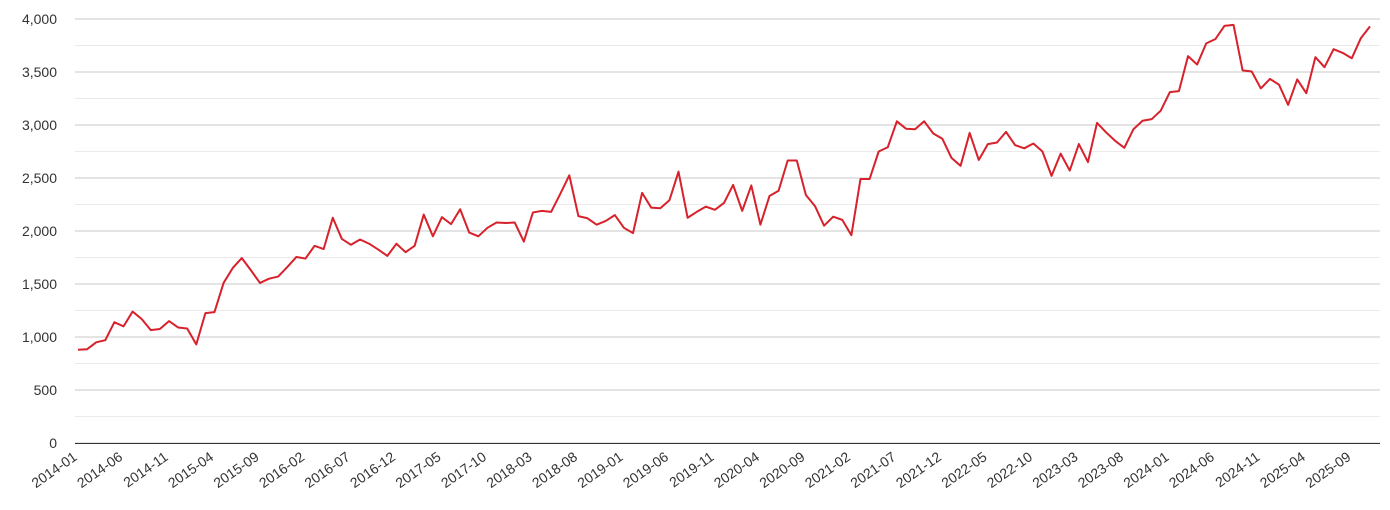 This screenshot has width=1390, height=510. What do you see at coordinates (1282, 469) in the screenshot?
I see `x-tick-label: 2025-04` at bounding box center [1282, 469].